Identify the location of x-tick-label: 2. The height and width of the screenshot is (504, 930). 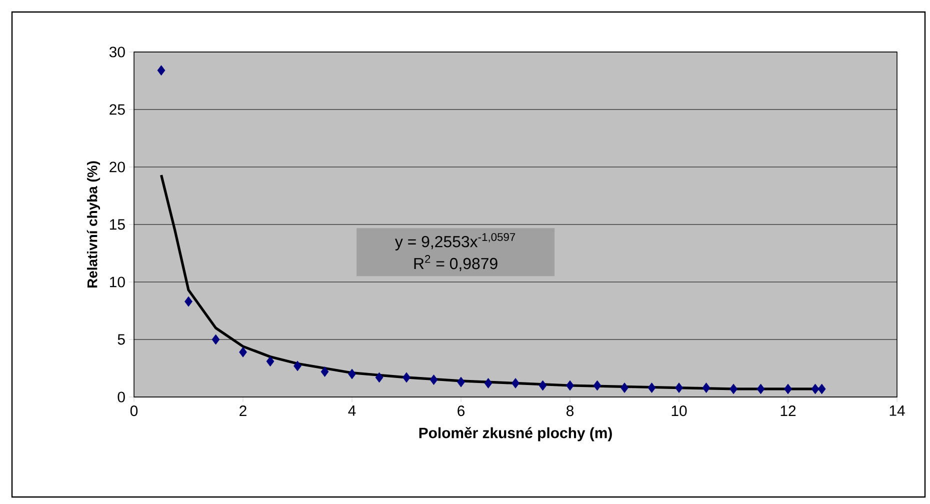
(243, 411).